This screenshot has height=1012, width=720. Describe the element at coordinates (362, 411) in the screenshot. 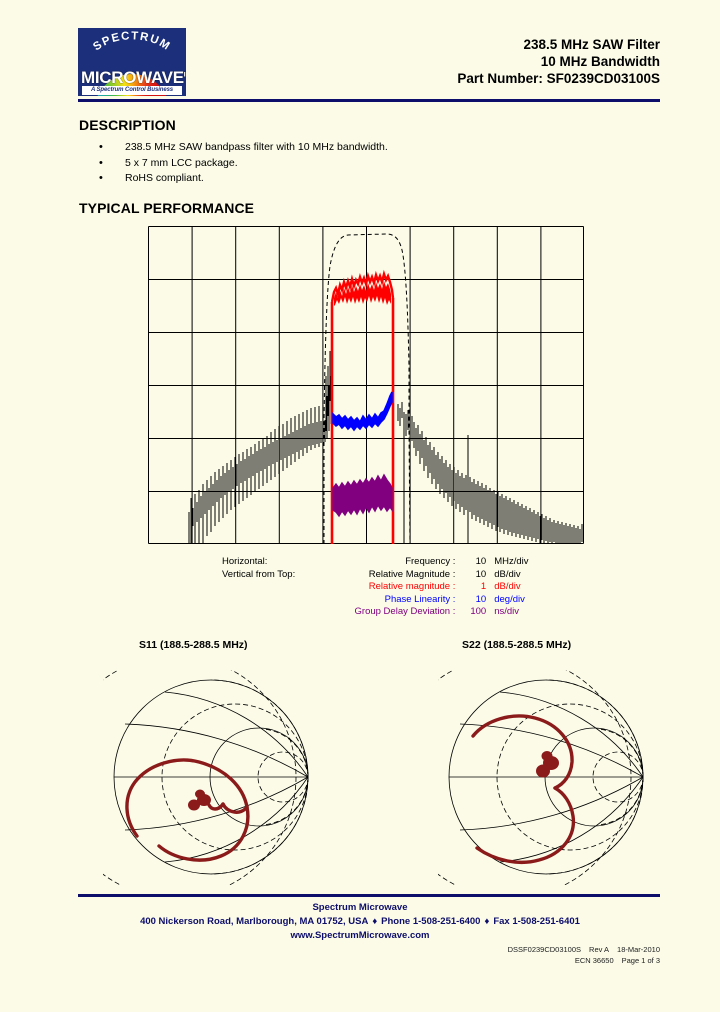

I see `series-phase-linearity` at that location.